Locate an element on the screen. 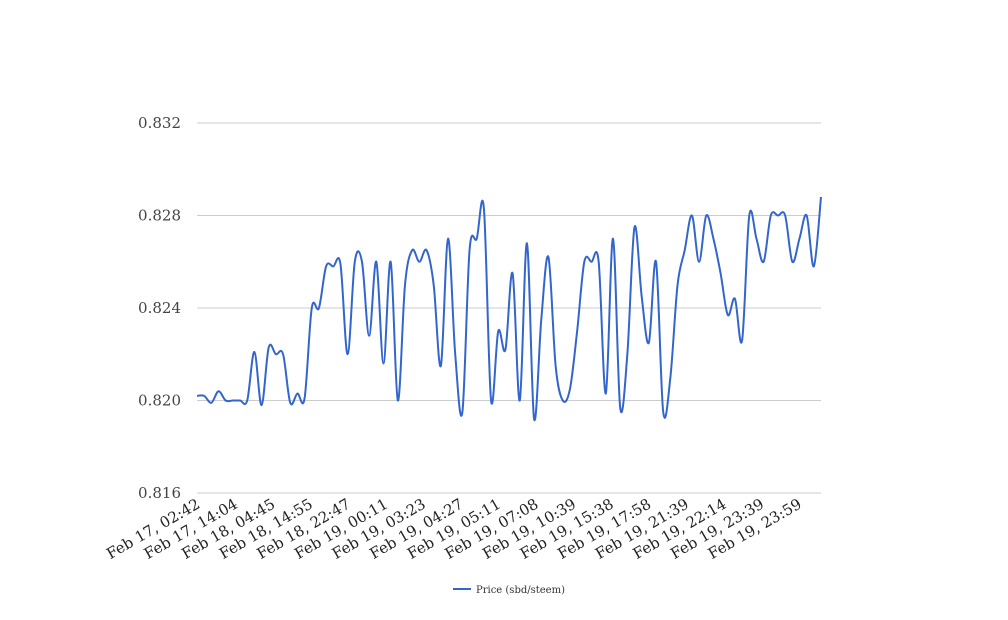 The image size is (1008, 620). legend: Price (sbd/steem) is located at coordinates (509, 590).